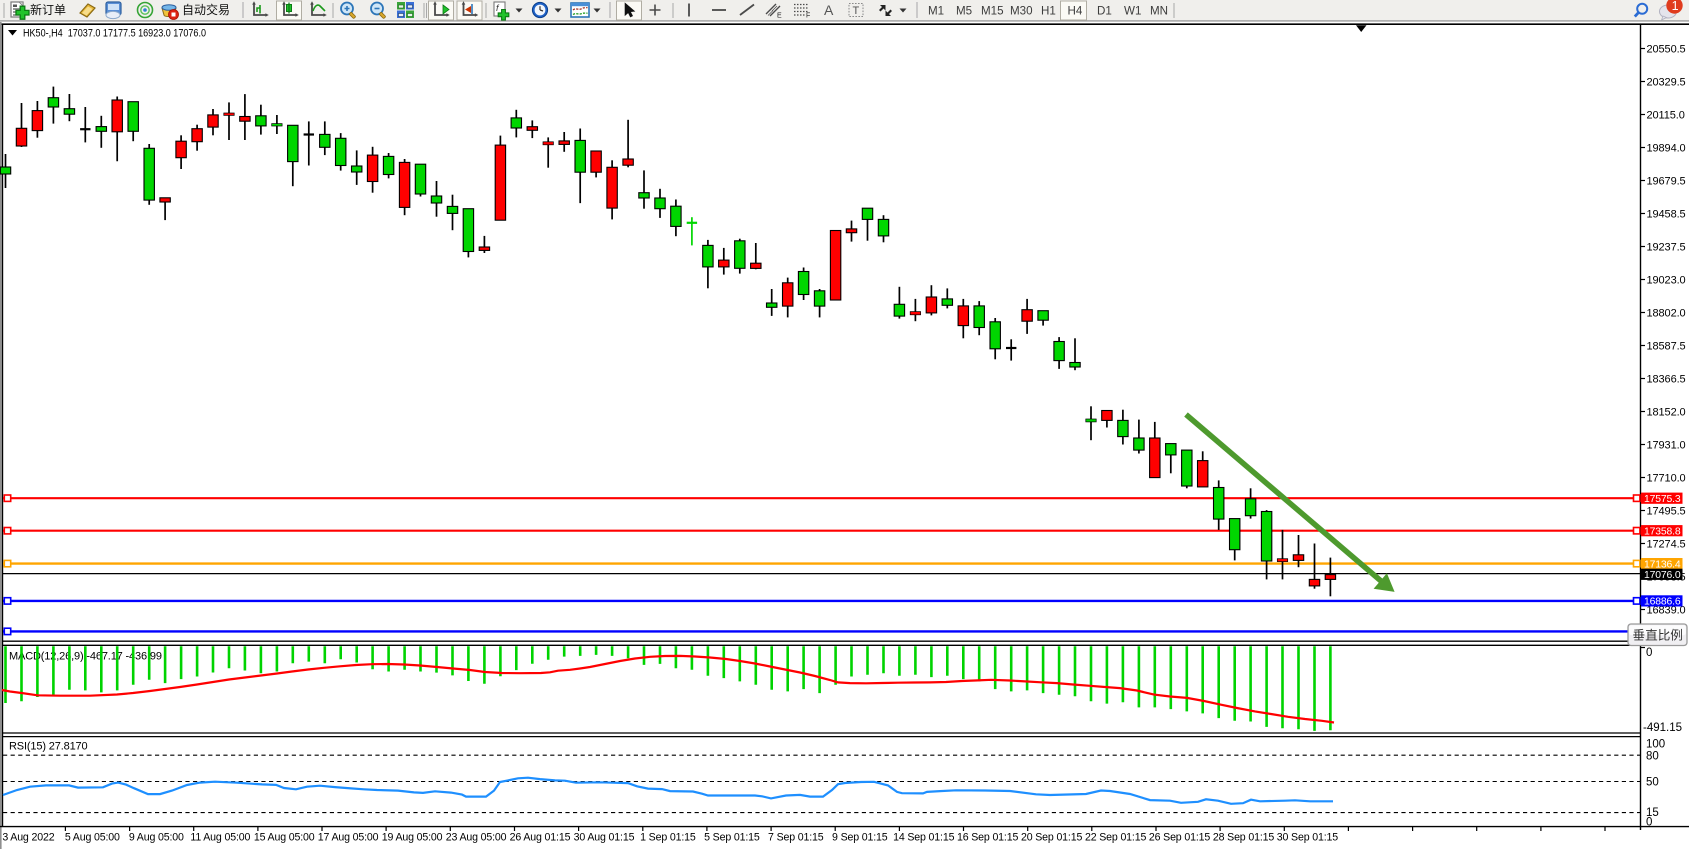 The image size is (1689, 849). Describe the element at coordinates (808, 16) in the screenshot. I see `svg-text: F` at that location.